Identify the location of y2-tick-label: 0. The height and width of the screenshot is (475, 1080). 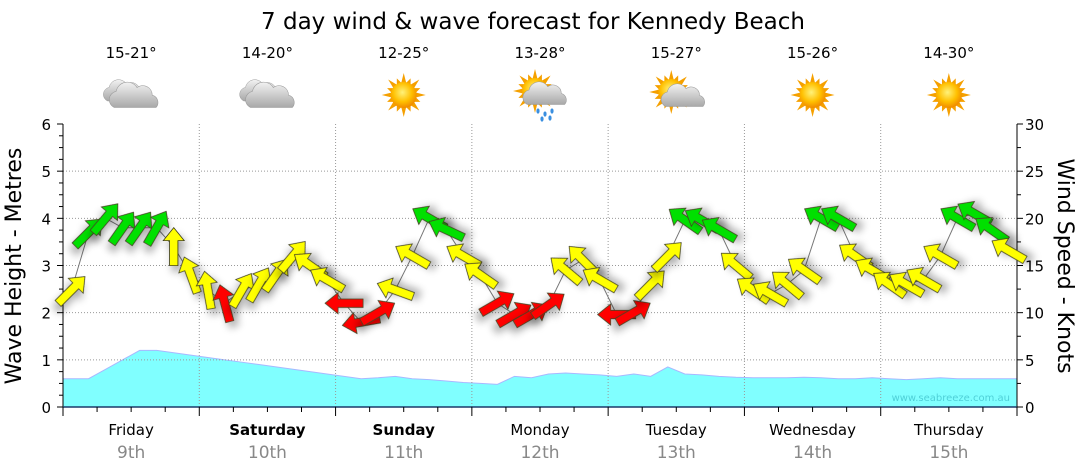
(1030, 408).